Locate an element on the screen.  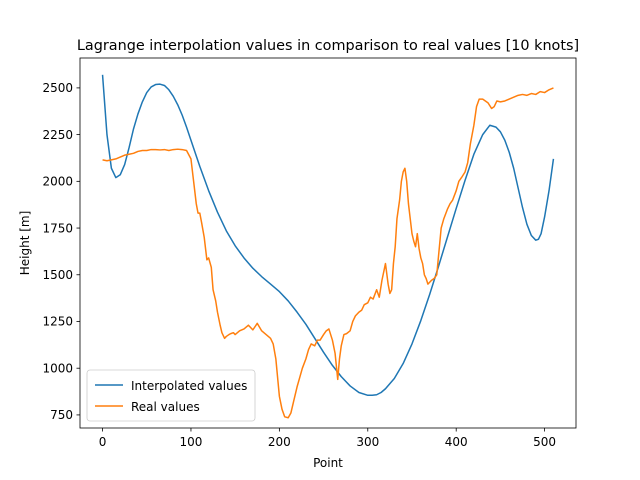
legend: Interpolated values Real values is located at coordinates (171, 395).